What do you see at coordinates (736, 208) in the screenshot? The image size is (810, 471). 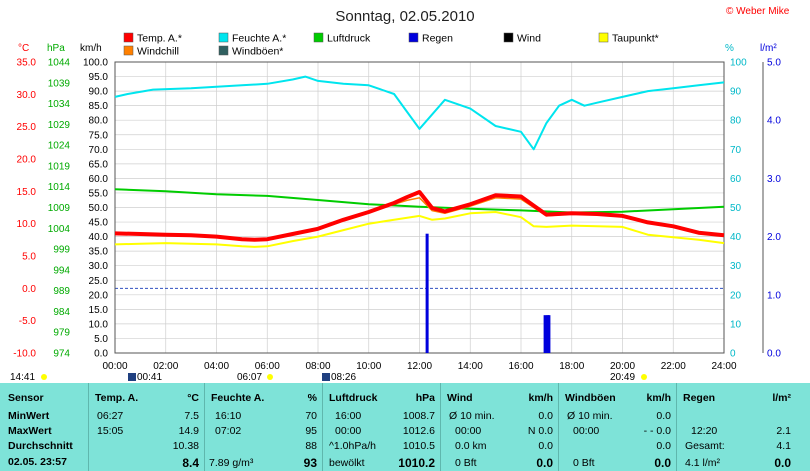 I see `humidity-tick-label: 50` at bounding box center [736, 208].